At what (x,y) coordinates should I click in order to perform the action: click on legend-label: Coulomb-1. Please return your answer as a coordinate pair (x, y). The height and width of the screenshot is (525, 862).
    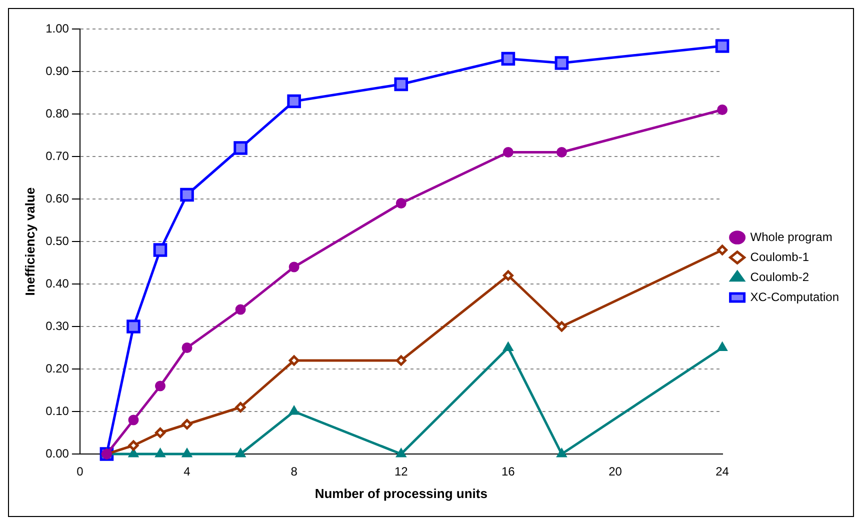
    Looking at the image, I should click on (780, 257).